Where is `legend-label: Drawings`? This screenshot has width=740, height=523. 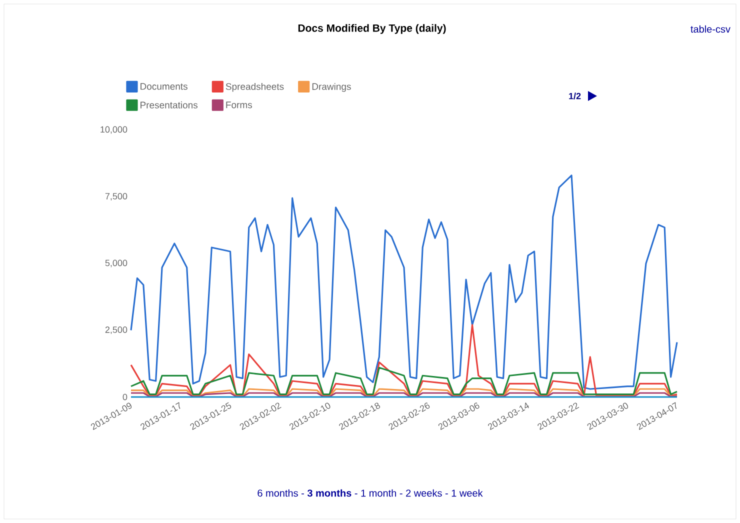 legend-label: Drawings is located at coordinates (331, 87).